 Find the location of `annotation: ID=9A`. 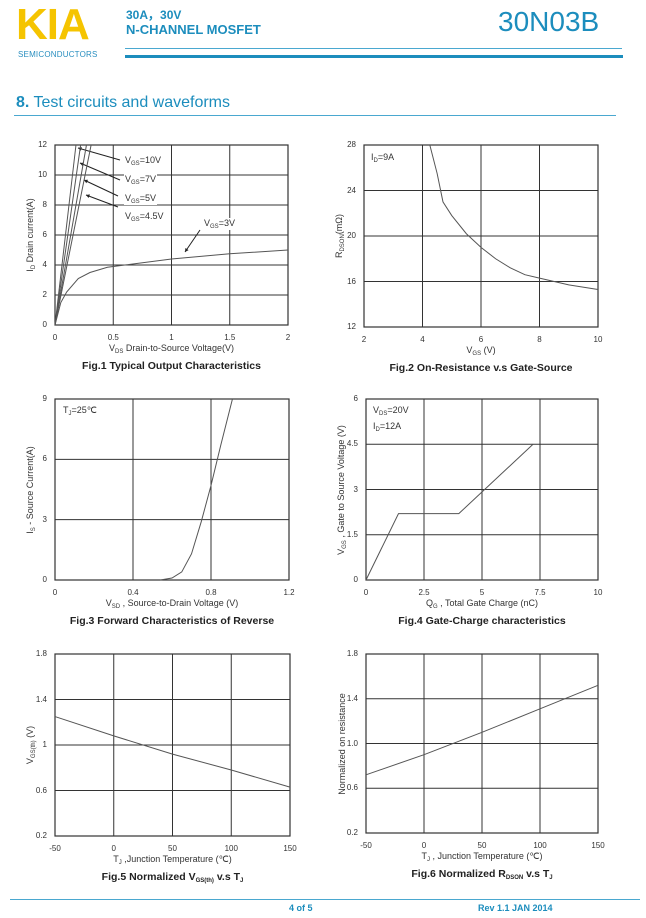

annotation: ID=9A is located at coordinates (383, 158).